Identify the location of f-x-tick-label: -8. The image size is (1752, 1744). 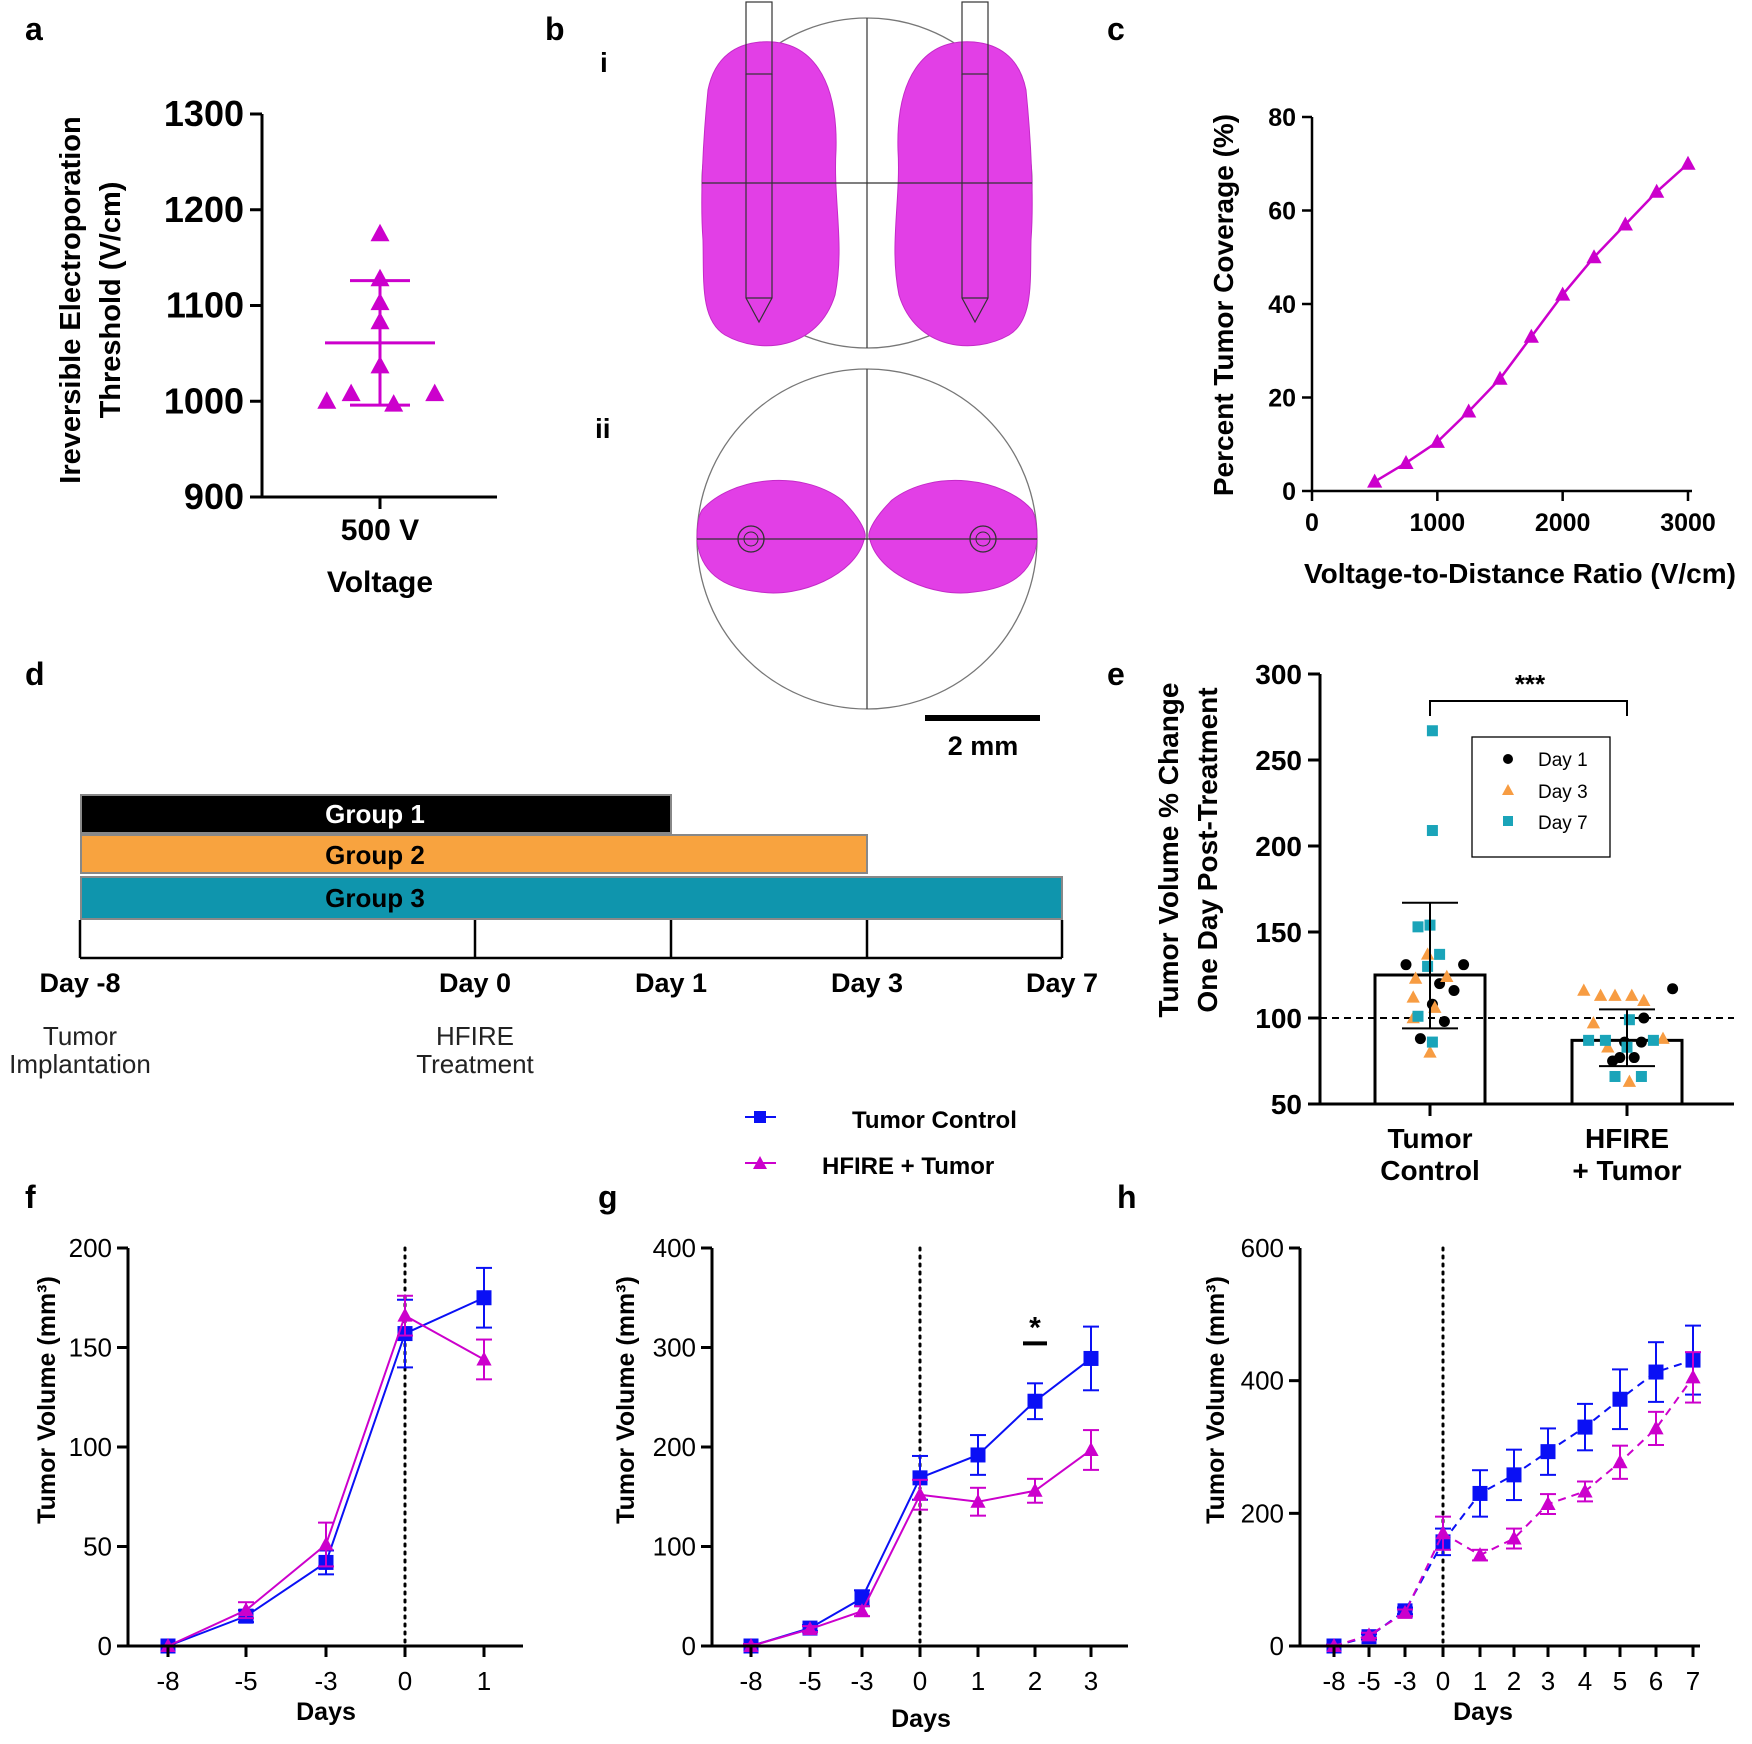
(167, 1681).